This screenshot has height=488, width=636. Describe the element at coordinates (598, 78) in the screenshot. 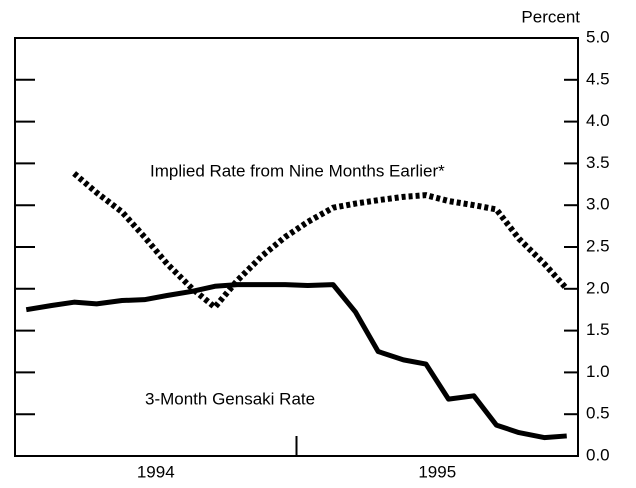

I see `y-tick-label: 4.5` at that location.